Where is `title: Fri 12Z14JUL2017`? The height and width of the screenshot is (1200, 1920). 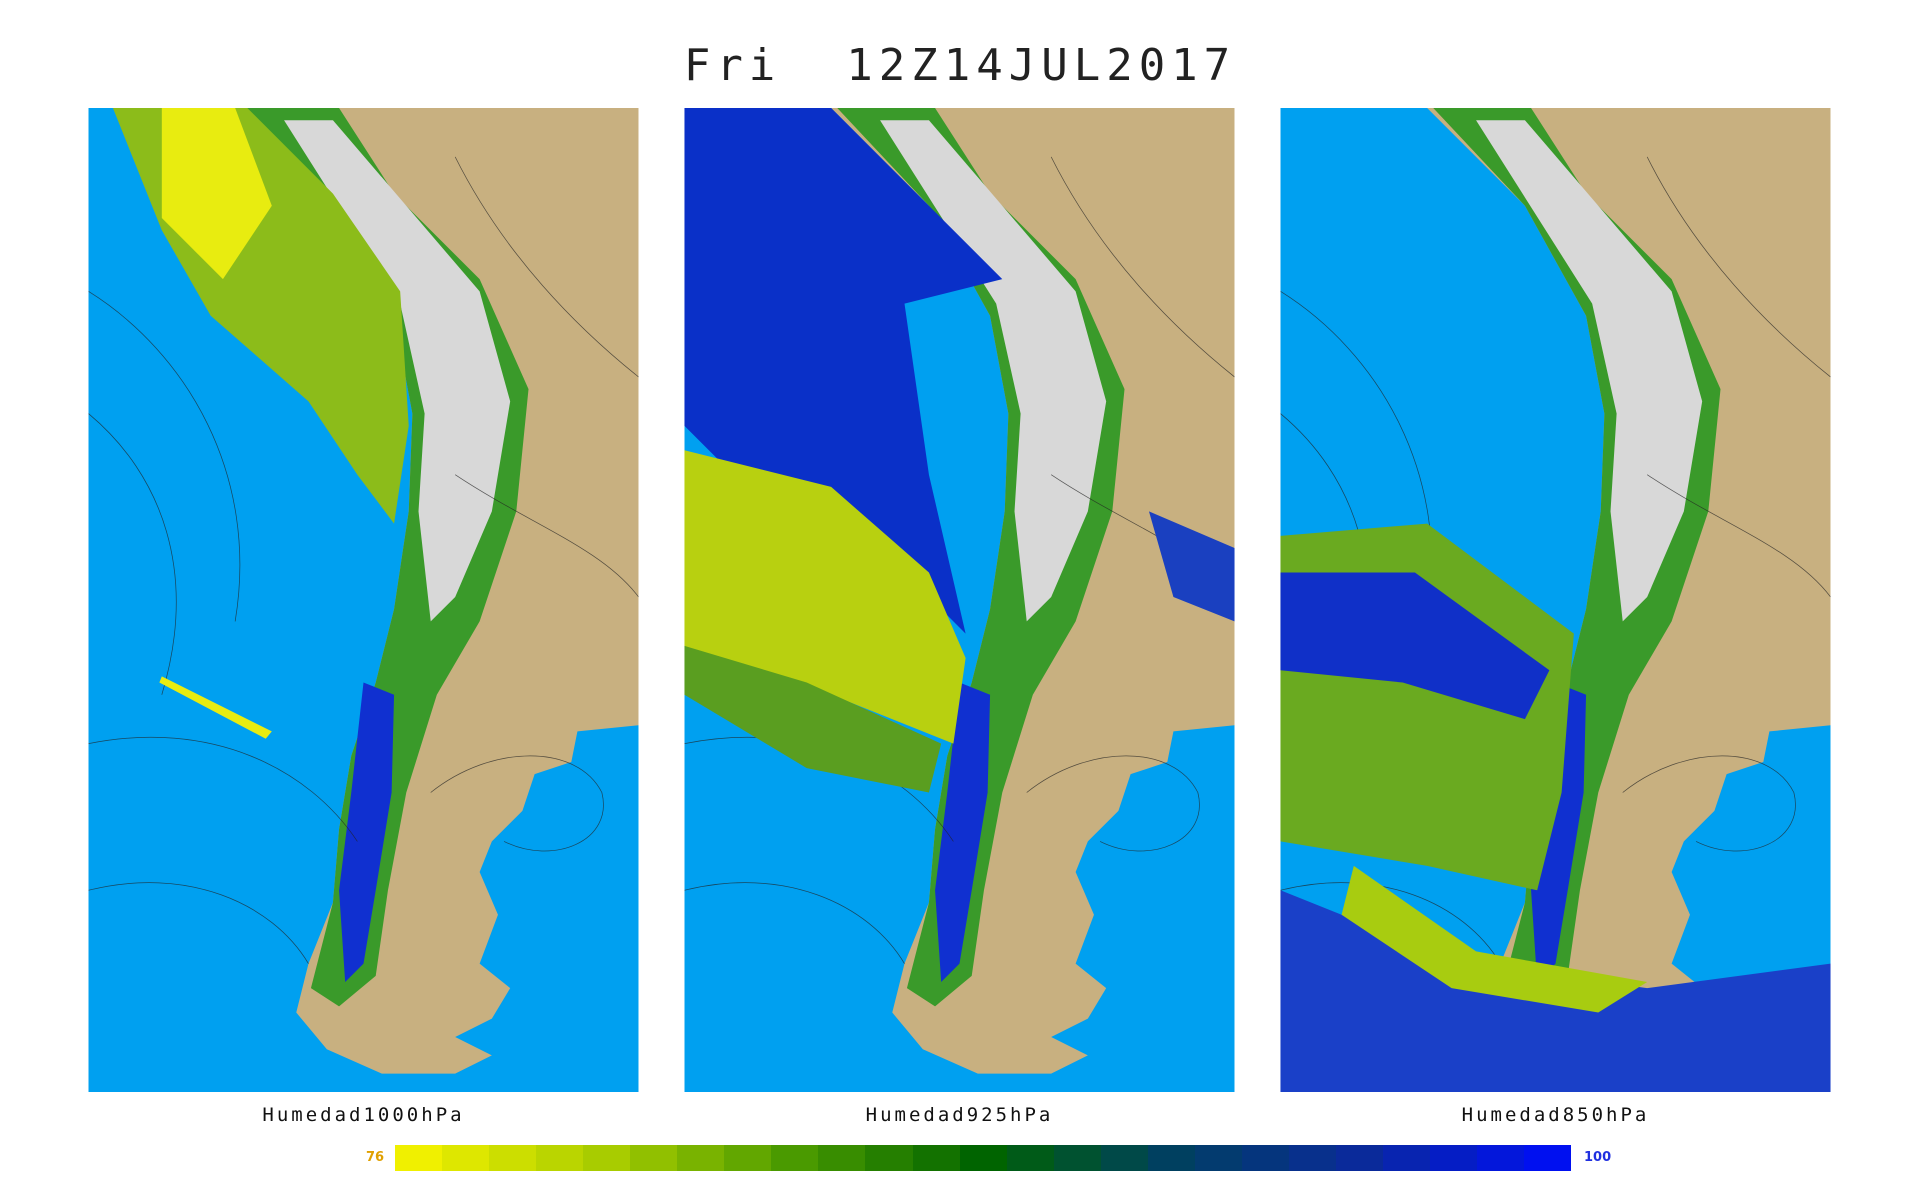
title: Fri 12Z14JUL2017 is located at coordinates (960, 65).